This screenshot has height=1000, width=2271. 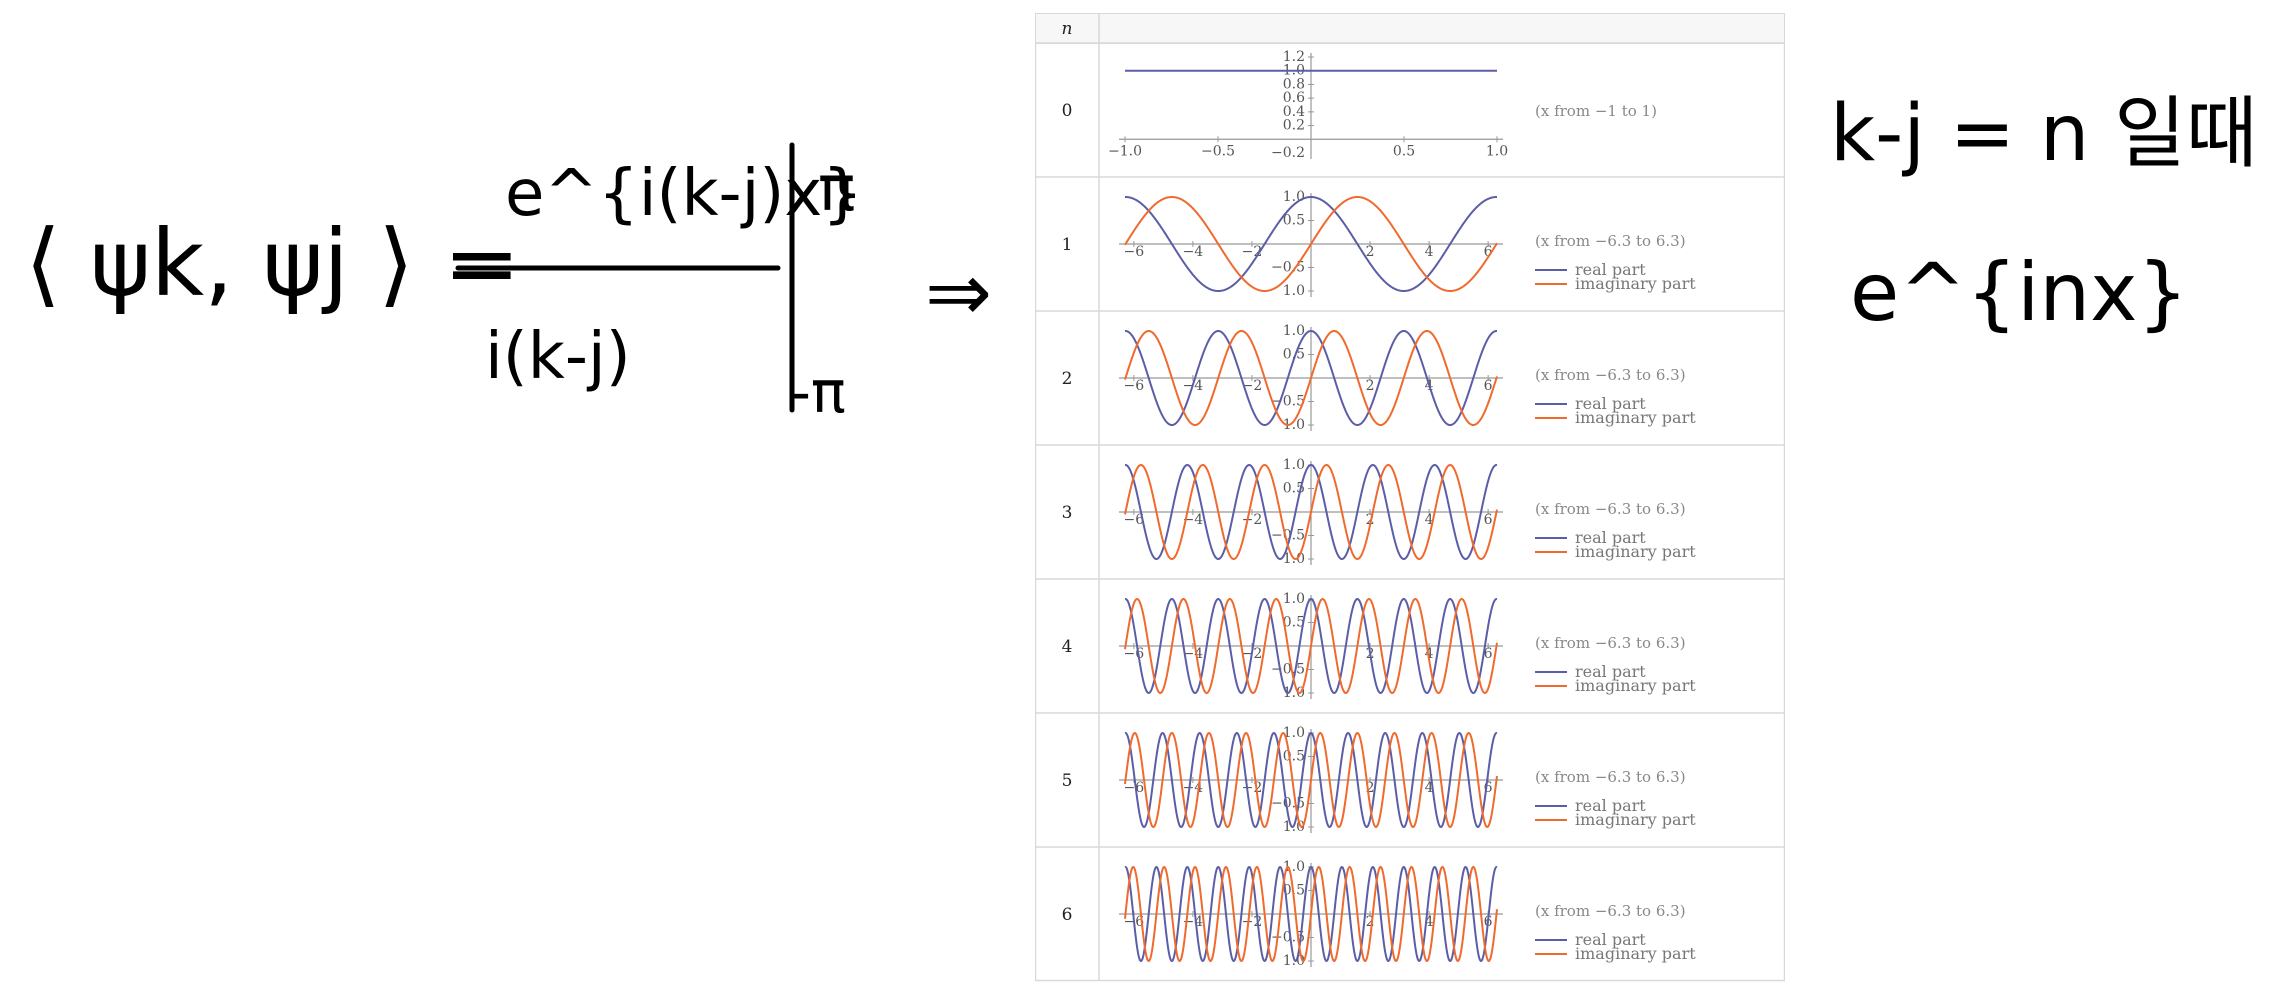 What do you see at coordinates (1294, 98) in the screenshot?
I see `y-tick-label: 0.6` at bounding box center [1294, 98].